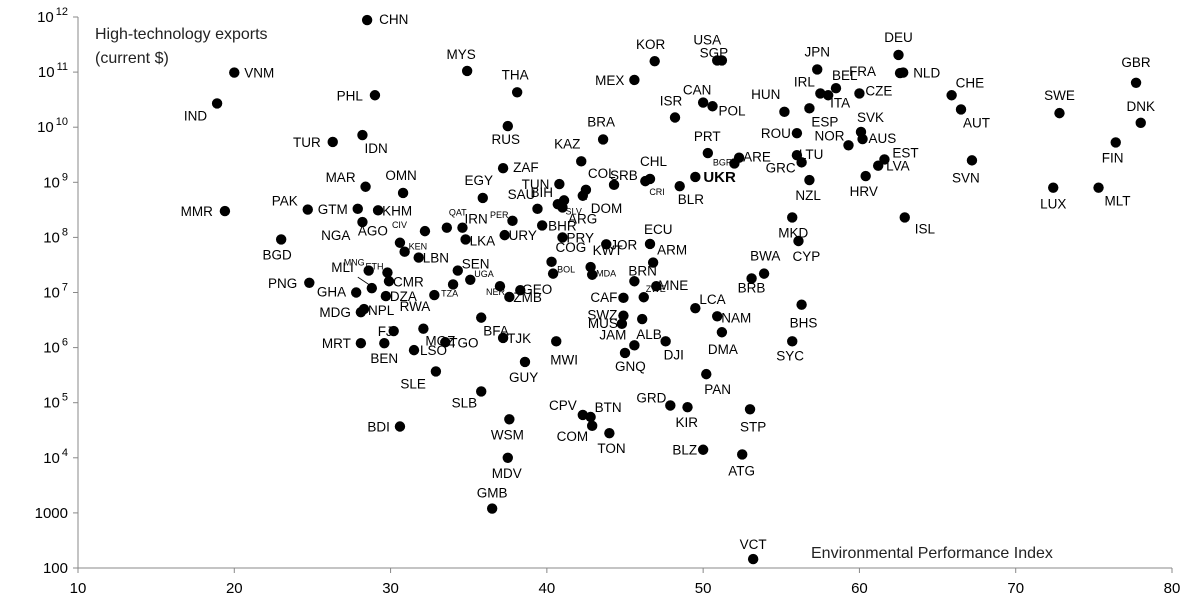 The height and width of the screenshot is (610, 1192). Describe the element at coordinates (714, 52) in the screenshot. I see `point-label-sgp: SGP` at that location.